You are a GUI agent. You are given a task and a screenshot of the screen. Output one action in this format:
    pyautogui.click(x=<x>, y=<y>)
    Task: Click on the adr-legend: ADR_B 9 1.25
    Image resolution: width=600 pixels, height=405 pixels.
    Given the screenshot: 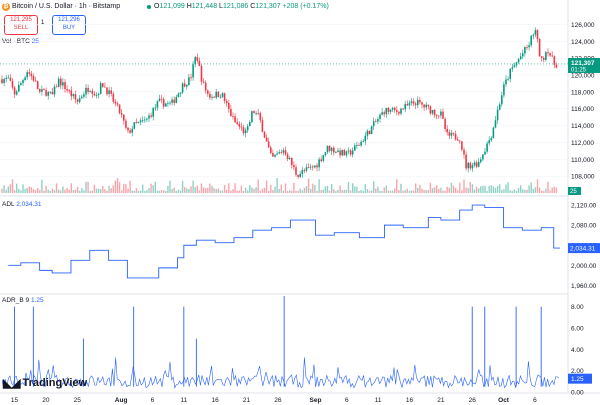 What is the action you would take?
    pyautogui.click(x=23, y=300)
    